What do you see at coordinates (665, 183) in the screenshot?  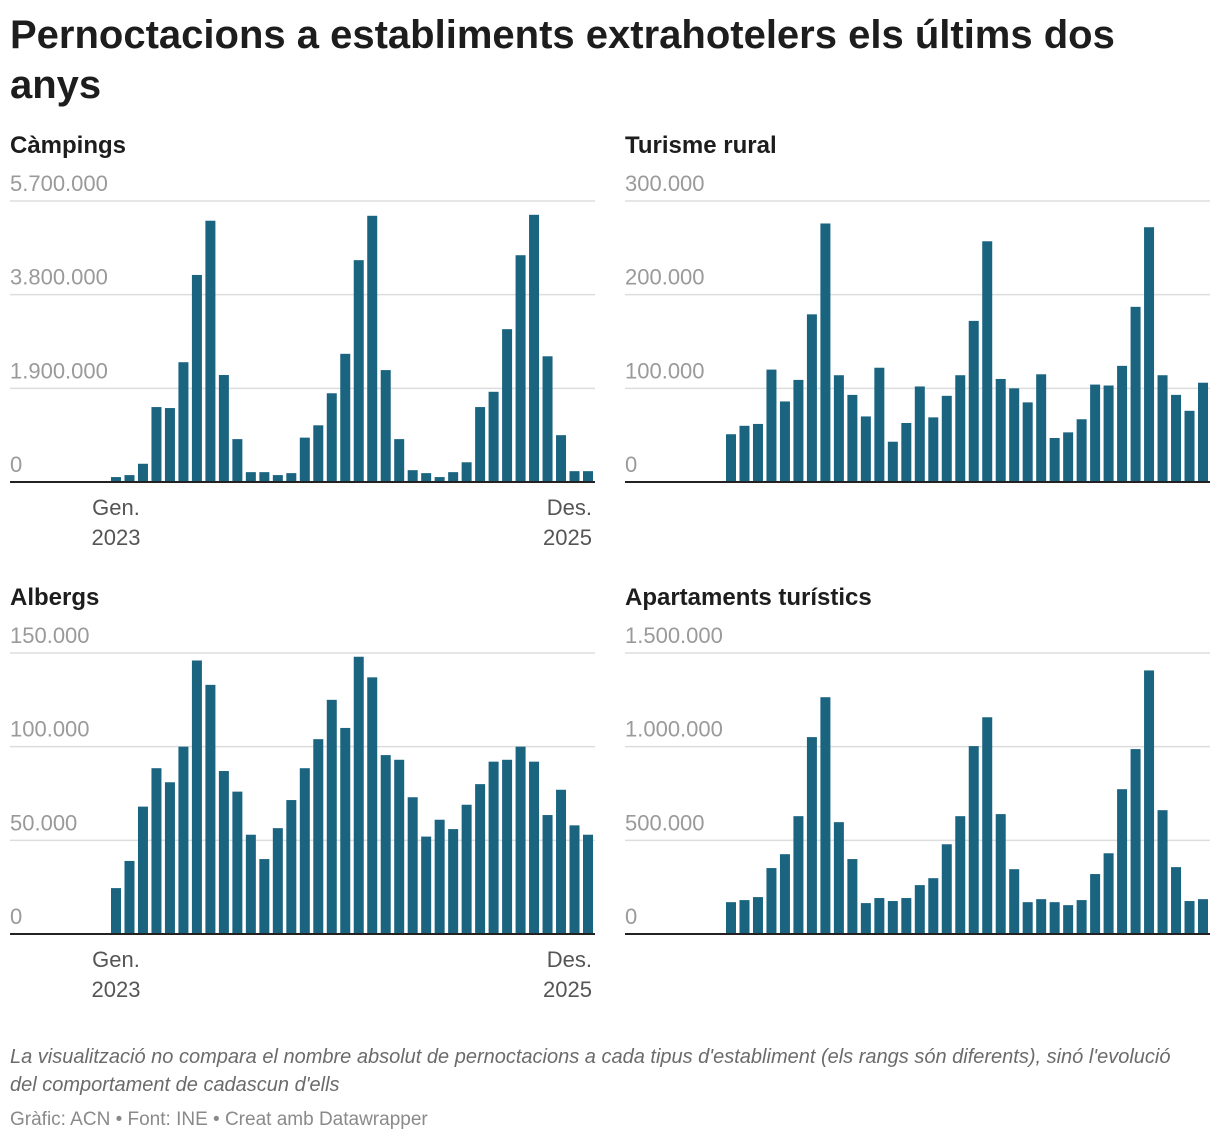 I see `y-tick-label: 300.000` at bounding box center [665, 183].